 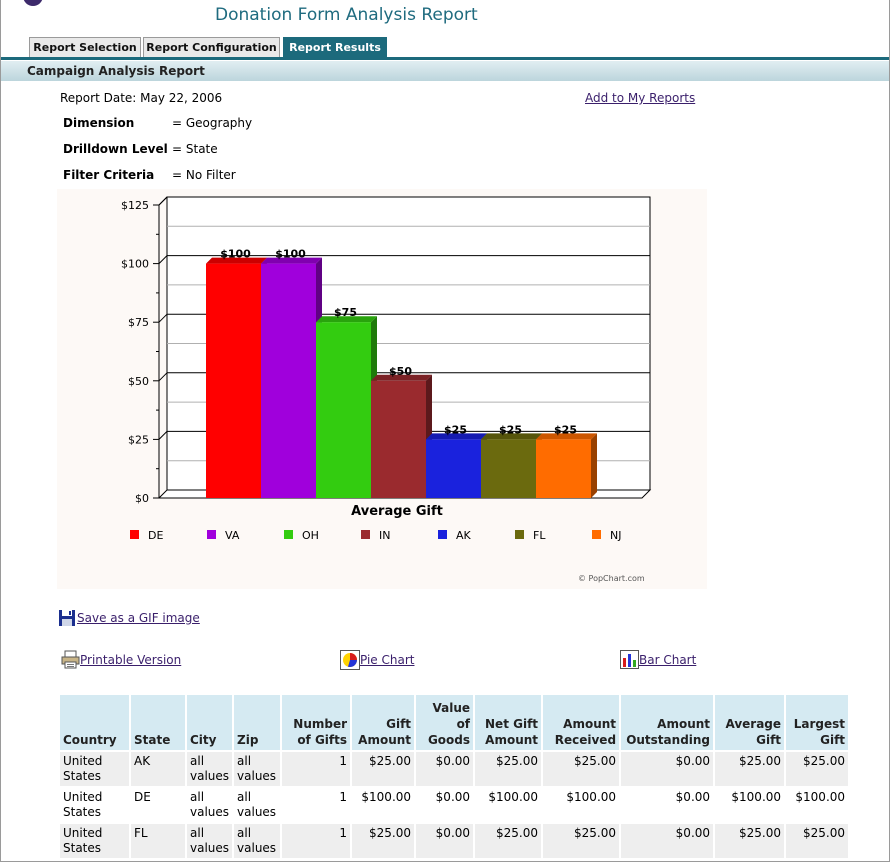 What do you see at coordinates (210, 722) in the screenshot?
I see `column-header: City` at bounding box center [210, 722].